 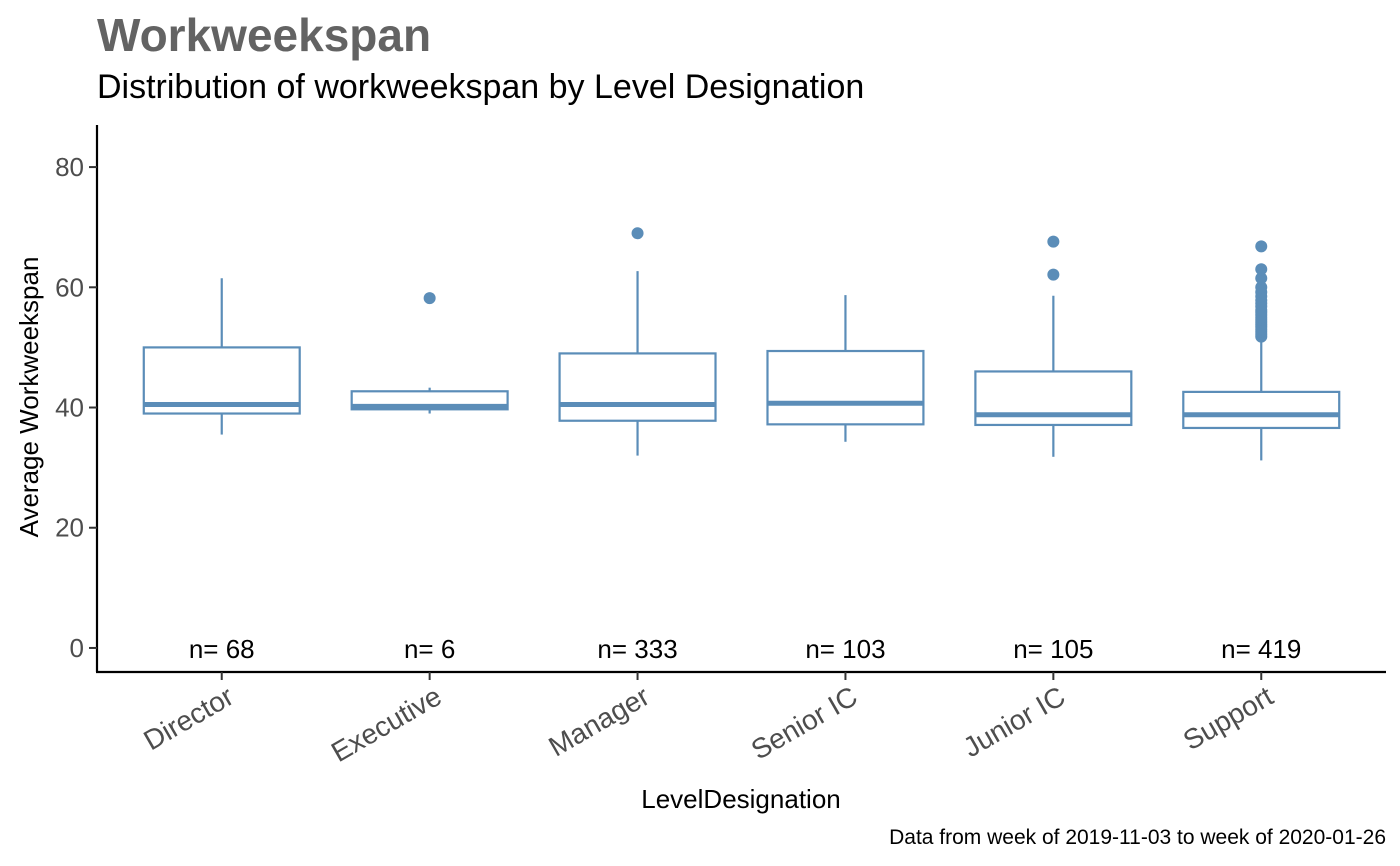 I want to click on x-tick-label: Manager, so click(x=598, y=721).